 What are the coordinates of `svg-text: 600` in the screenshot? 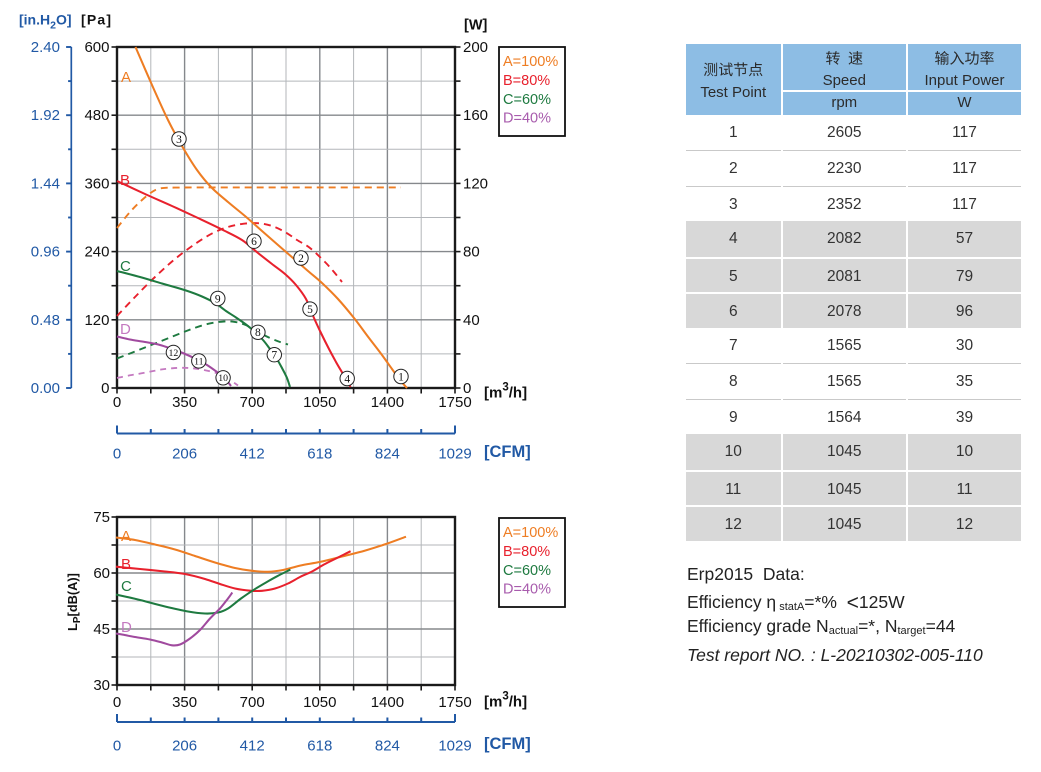 It's located at (96, 47).